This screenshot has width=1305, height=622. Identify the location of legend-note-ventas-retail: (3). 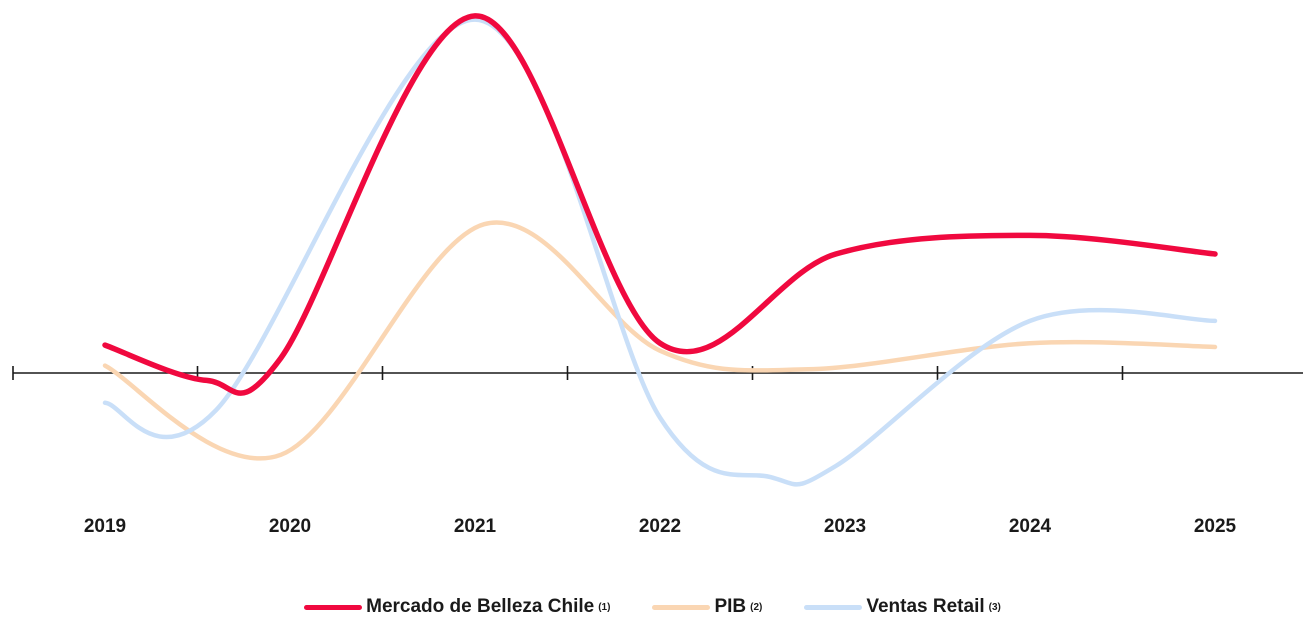
(994, 607).